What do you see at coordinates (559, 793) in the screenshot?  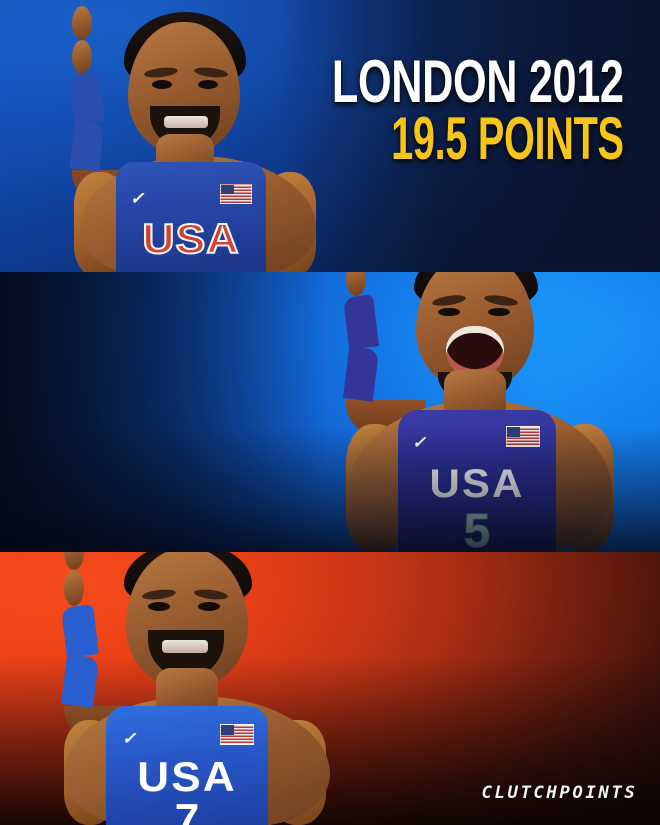 I see `clutchpoints-watermark: CLUTCHPOINTS` at bounding box center [559, 793].